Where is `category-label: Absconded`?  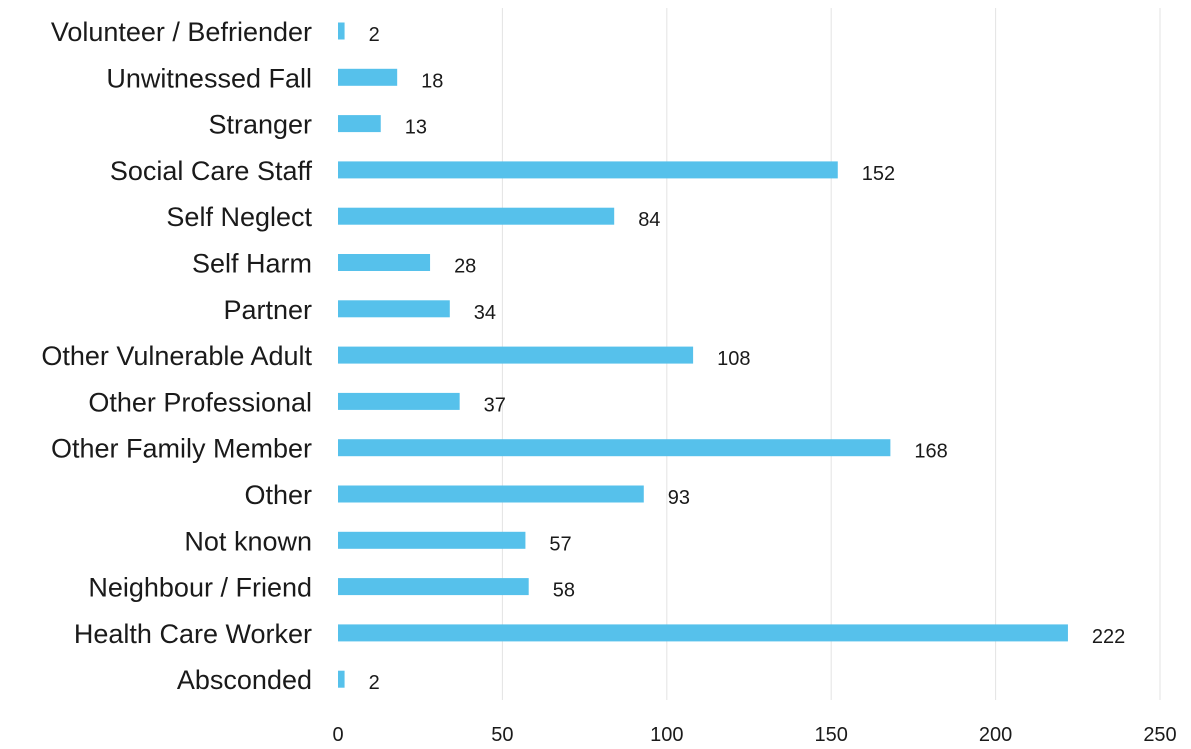 category-label: Absconded is located at coordinates (244, 680).